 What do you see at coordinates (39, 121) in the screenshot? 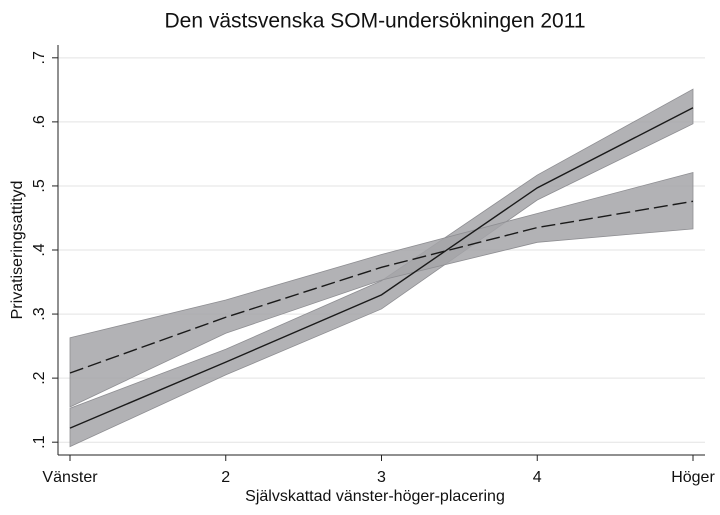
I see `y-tick-label: .6` at bounding box center [39, 121].